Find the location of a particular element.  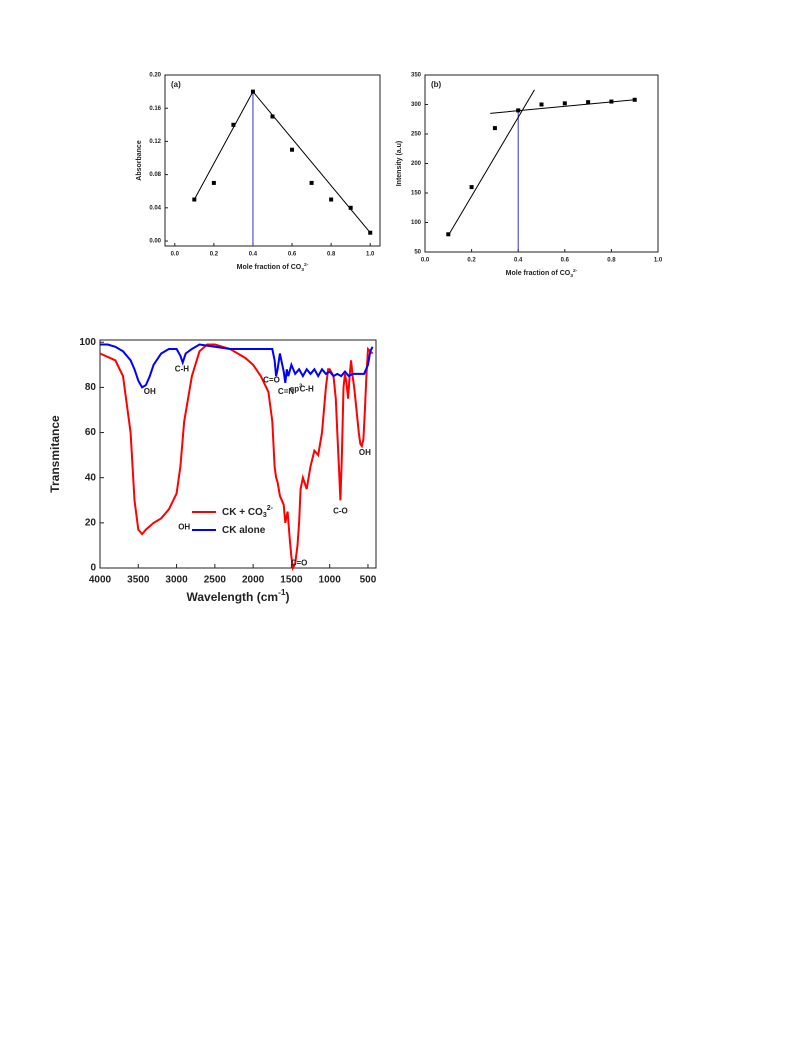

y-tick-label: 0.16 is located at coordinates (155, 109).